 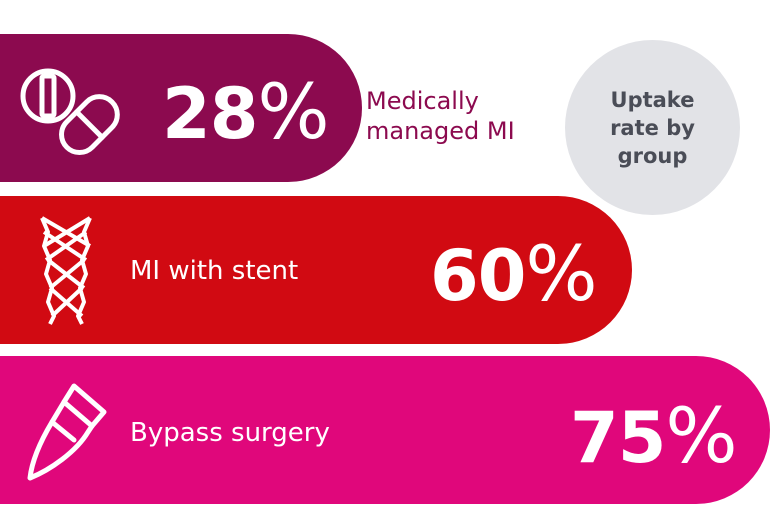 I want to click on pills-icon, so click(x=70, y=111).